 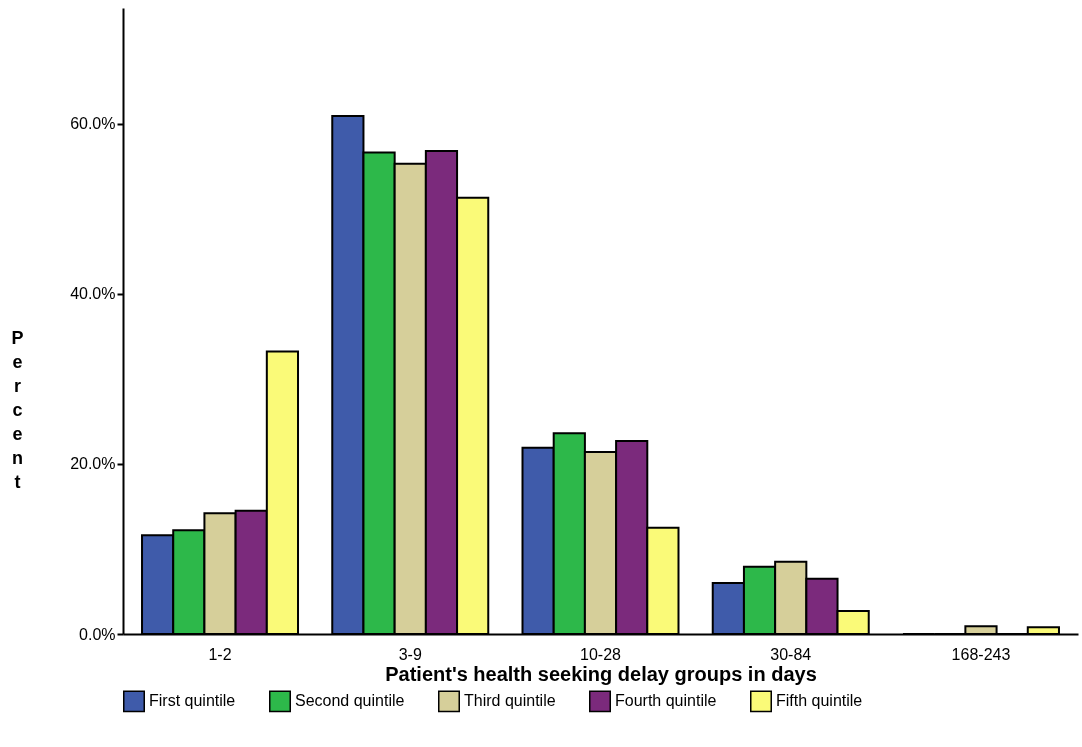 What do you see at coordinates (410, 654) in the screenshot?
I see `x-tick-label: 3-9` at bounding box center [410, 654].